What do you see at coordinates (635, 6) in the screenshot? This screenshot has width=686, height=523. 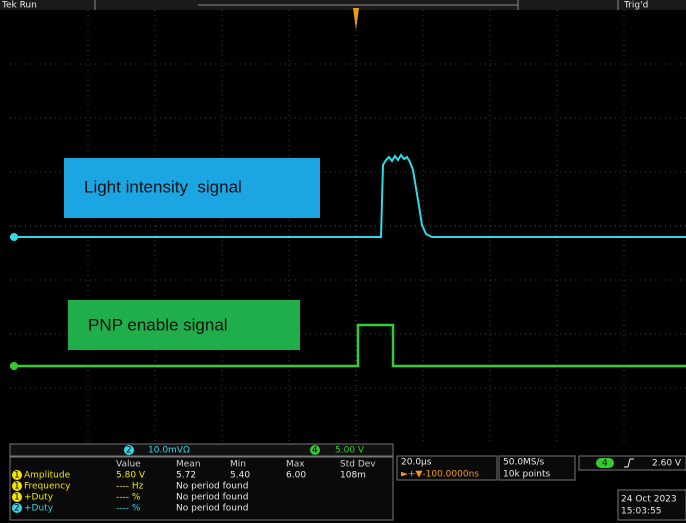 I see `status-trigger: Trig'd` at bounding box center [635, 6].